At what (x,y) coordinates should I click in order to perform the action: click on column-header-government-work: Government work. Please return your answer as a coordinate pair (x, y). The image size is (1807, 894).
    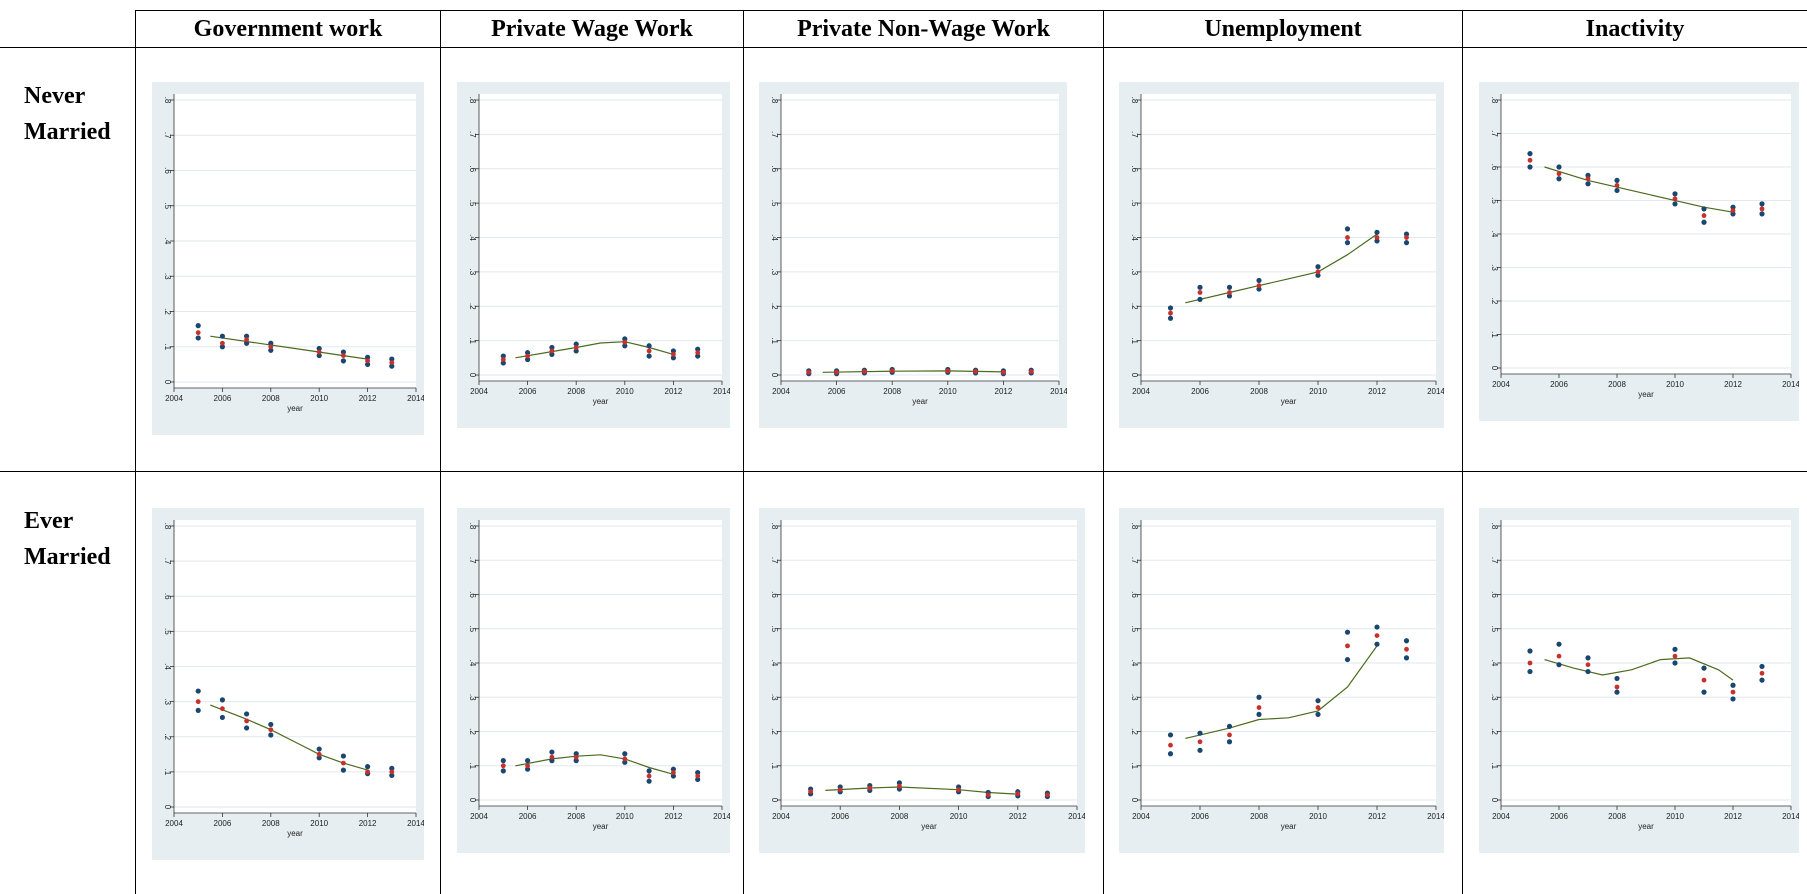
    Looking at the image, I should click on (288, 28).